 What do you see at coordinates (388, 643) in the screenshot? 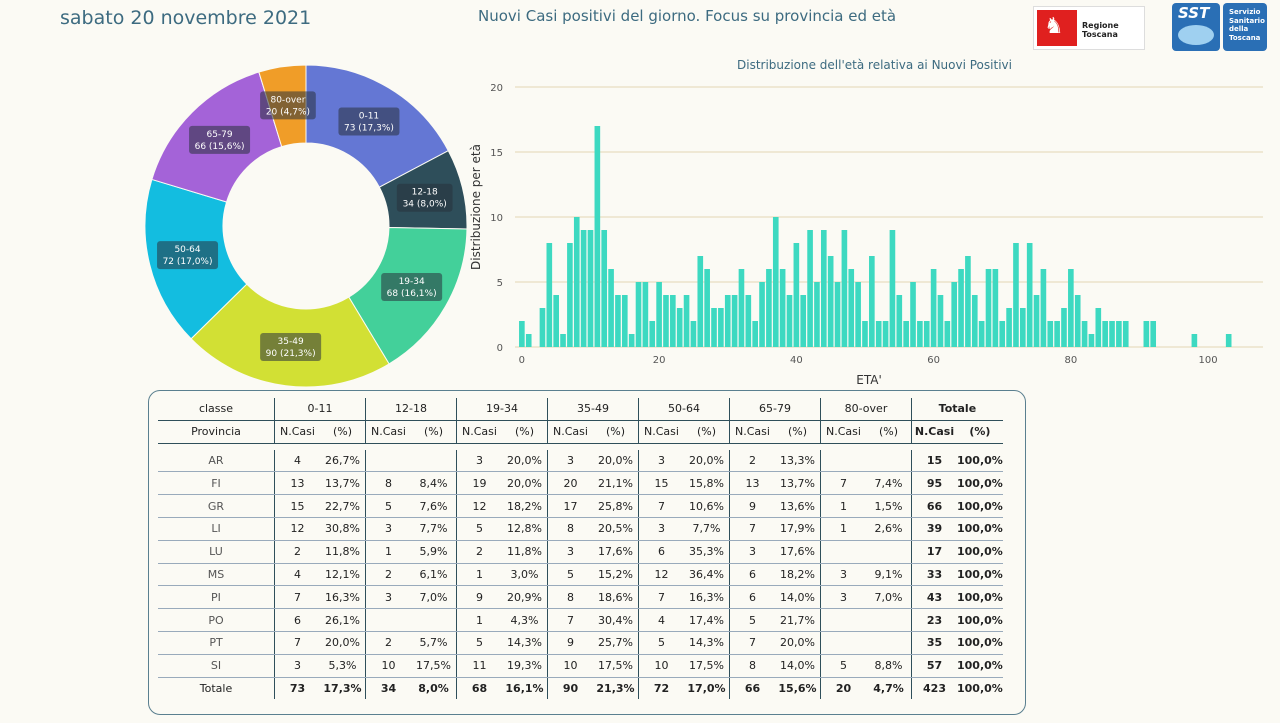
I see `cell-ncasi: 2` at bounding box center [388, 643].